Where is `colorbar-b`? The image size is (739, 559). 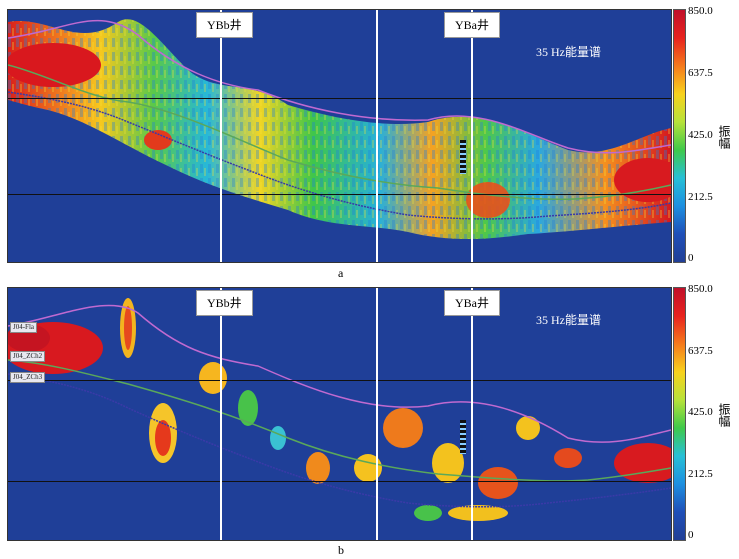
colorbar-b is located at coordinates (679, 414).